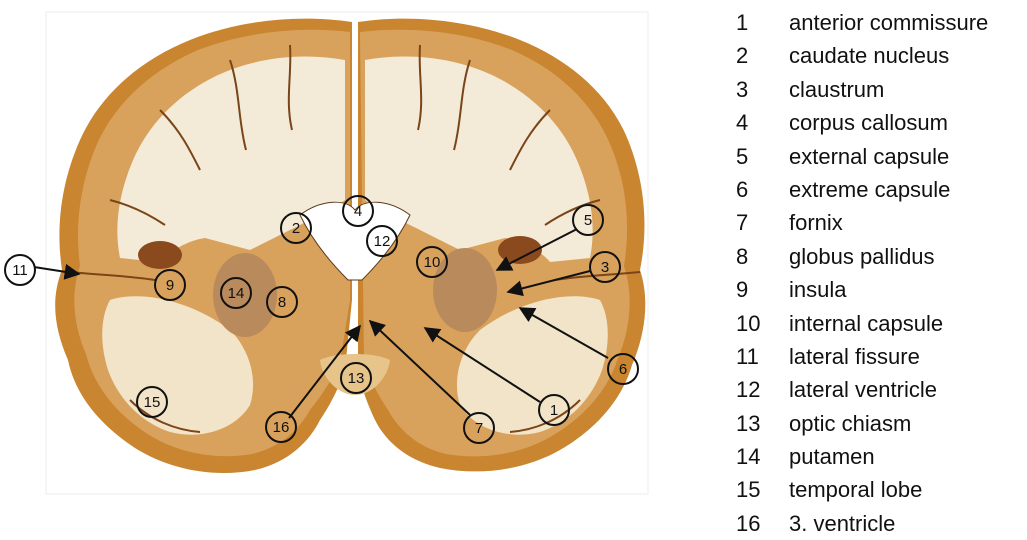 This screenshot has height=540, width=1027. I want to click on legend-item: 4 corpus callosum, so click(881, 122).